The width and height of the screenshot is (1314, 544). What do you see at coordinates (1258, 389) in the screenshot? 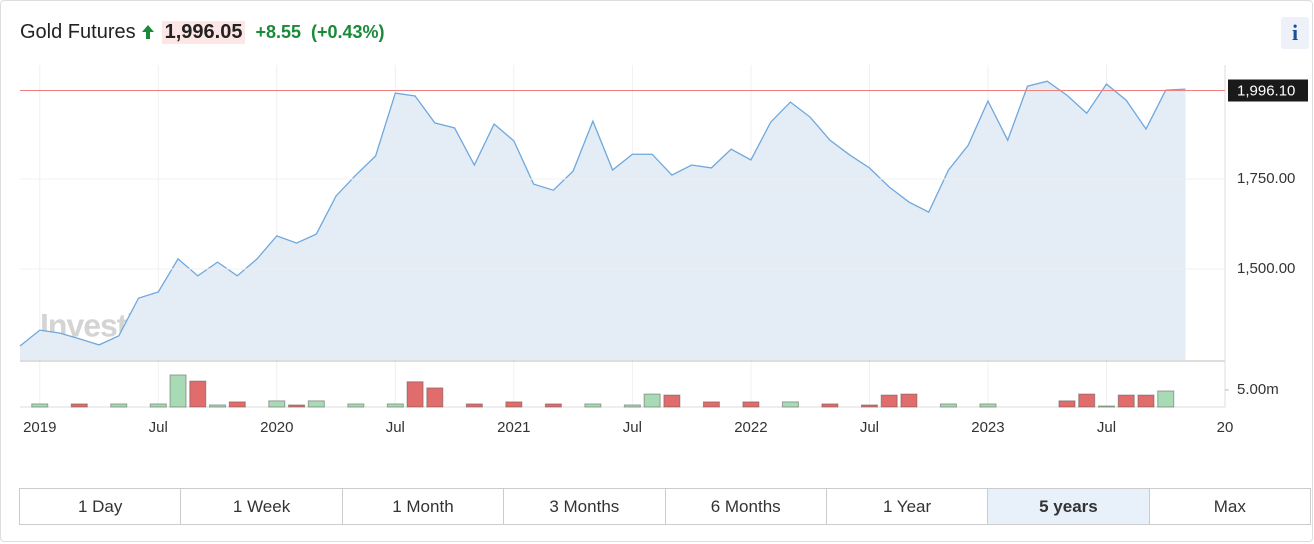
I see `y-tick-label: 5.00m` at bounding box center [1258, 389].